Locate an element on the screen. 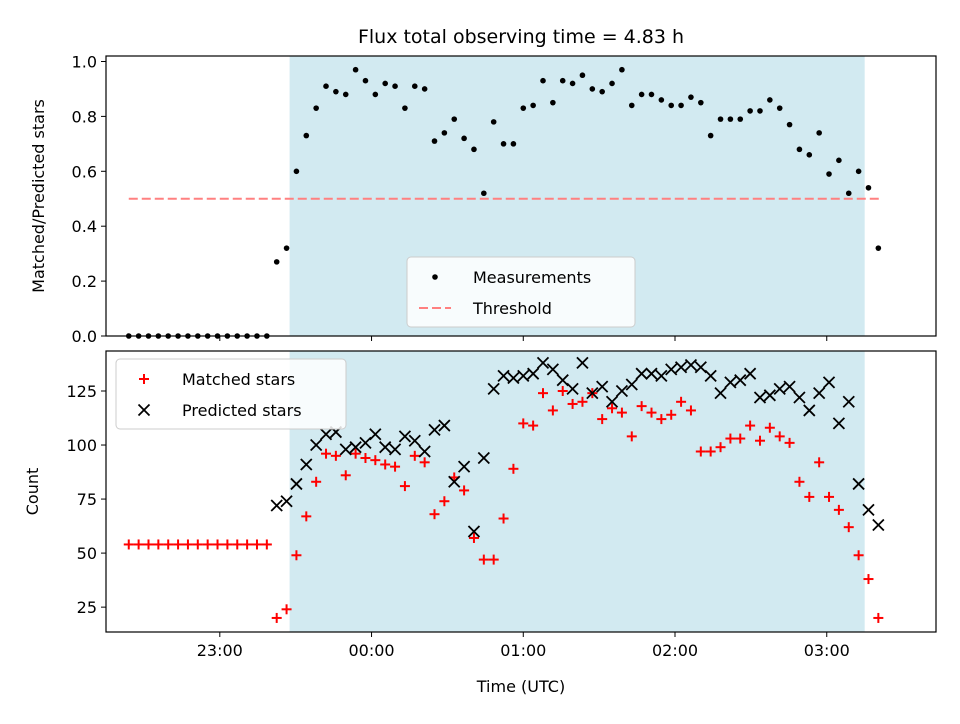 Image resolution: width=960 pixels, height=724 pixels. top-ytick-label: 0.8 is located at coordinates (84, 116).